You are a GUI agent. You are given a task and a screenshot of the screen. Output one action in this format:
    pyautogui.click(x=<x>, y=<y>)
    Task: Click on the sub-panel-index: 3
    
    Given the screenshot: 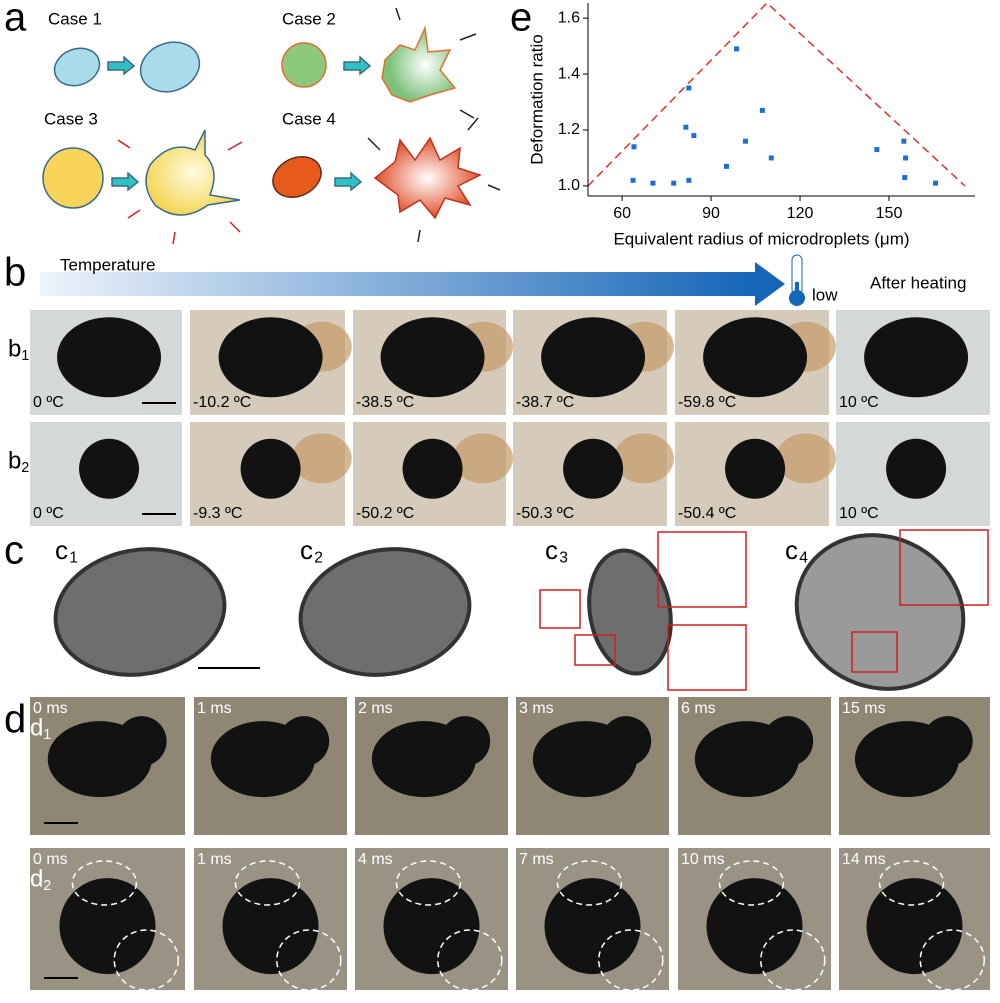 What is the action you would take?
    pyautogui.click(x=563, y=558)
    